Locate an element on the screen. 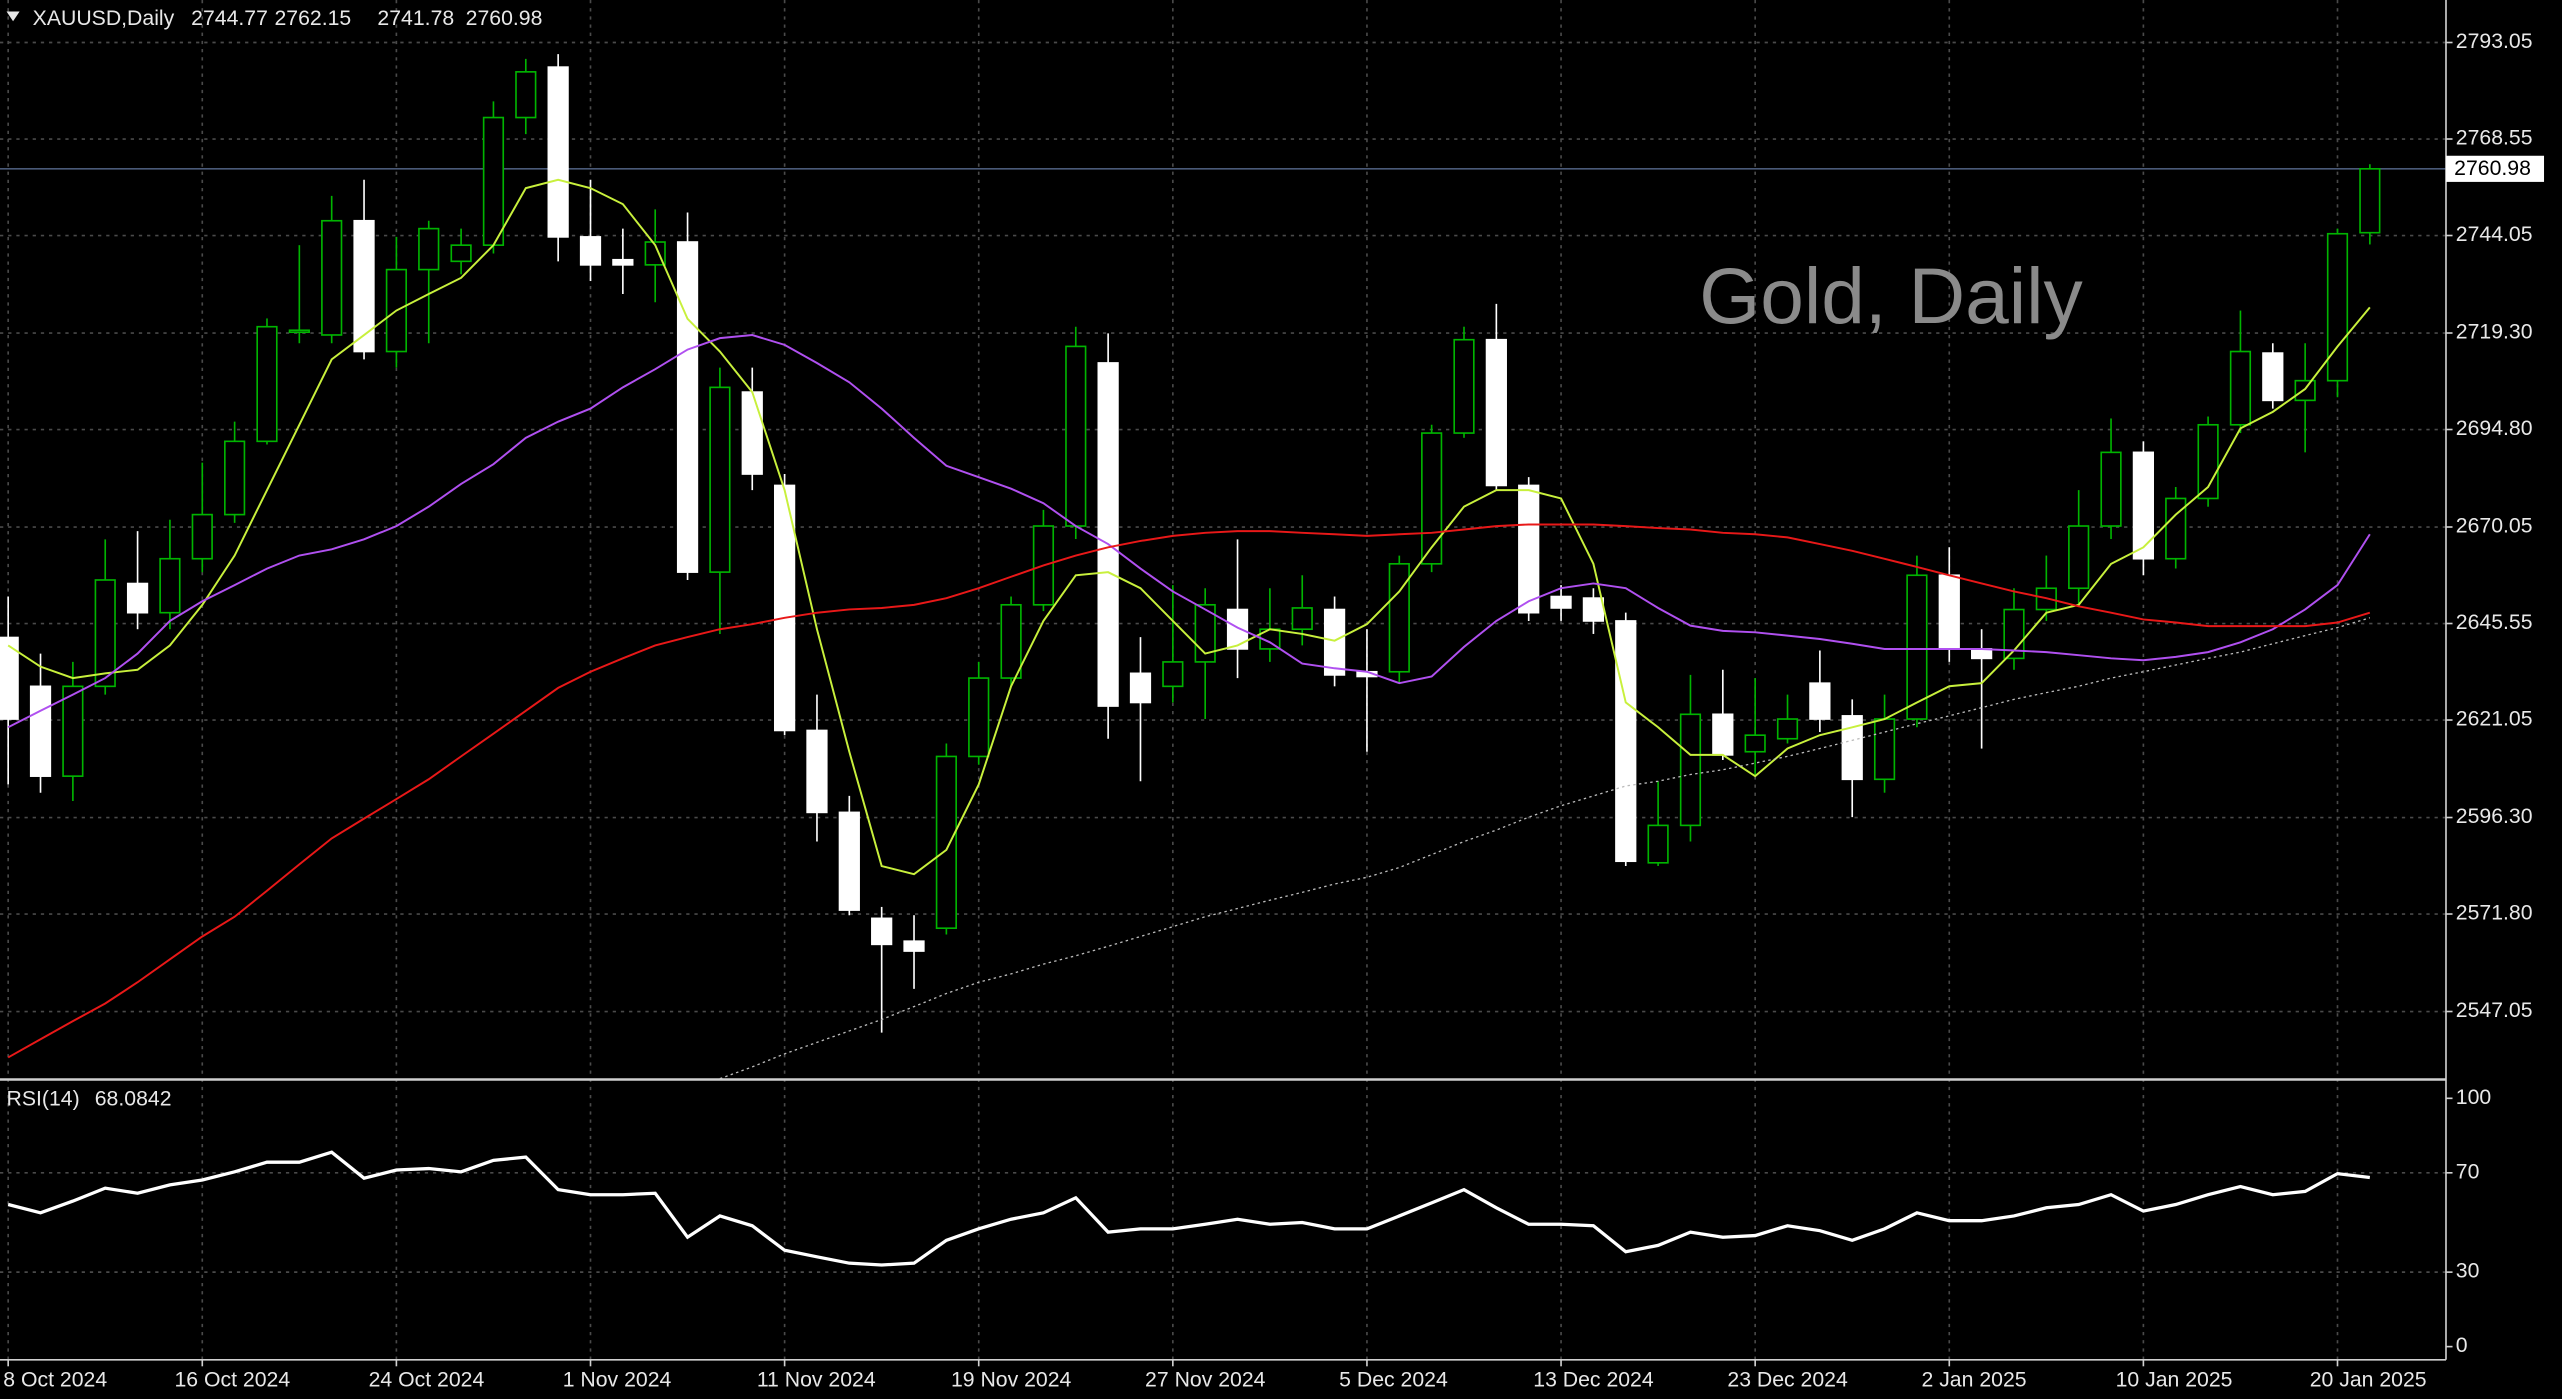  x-tick-label: 5 Dec 2024 is located at coordinates (1393, 1380).